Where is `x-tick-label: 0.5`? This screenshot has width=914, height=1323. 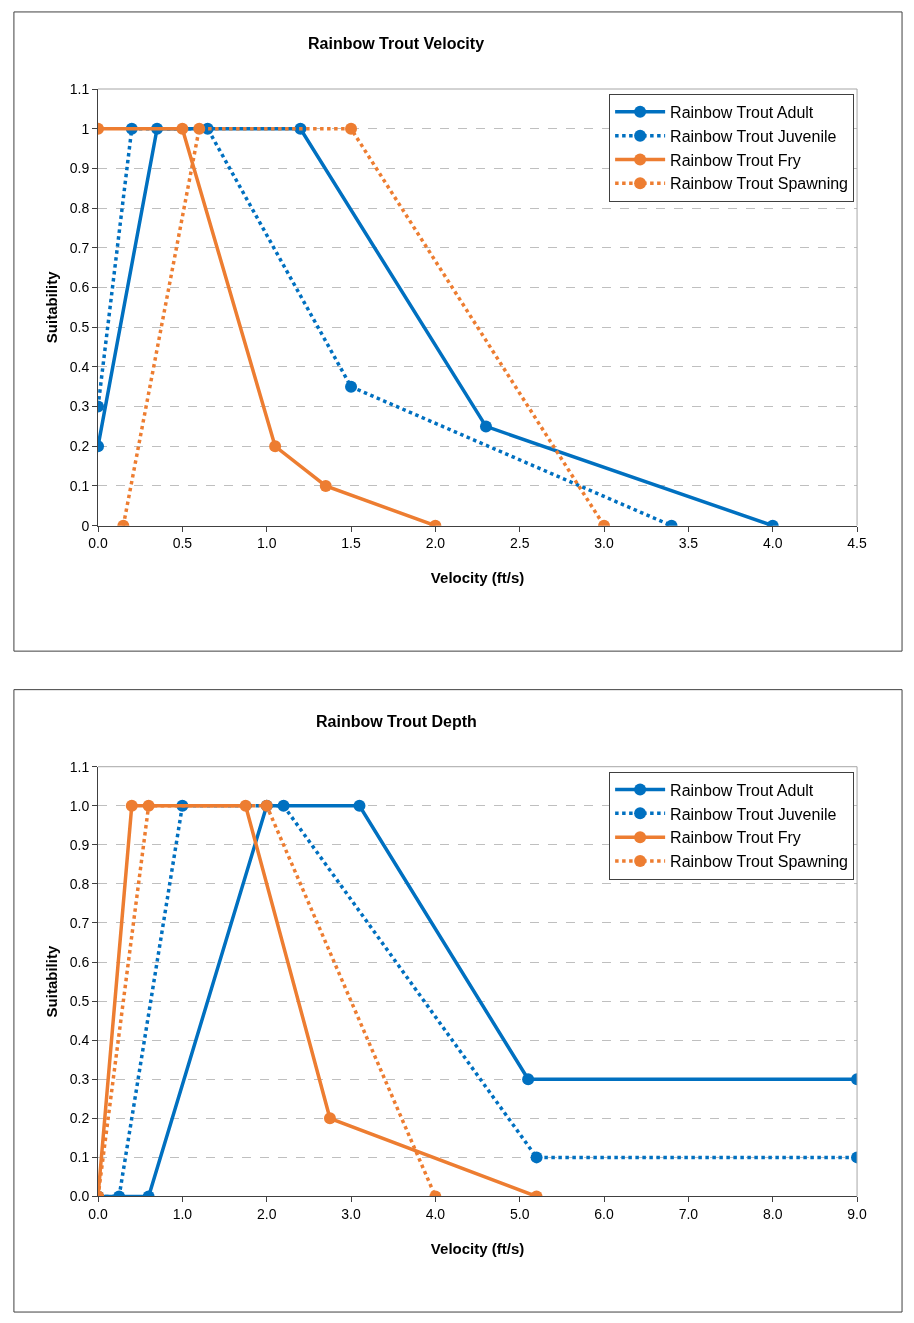
x-tick-label: 0.5 is located at coordinates (182, 543).